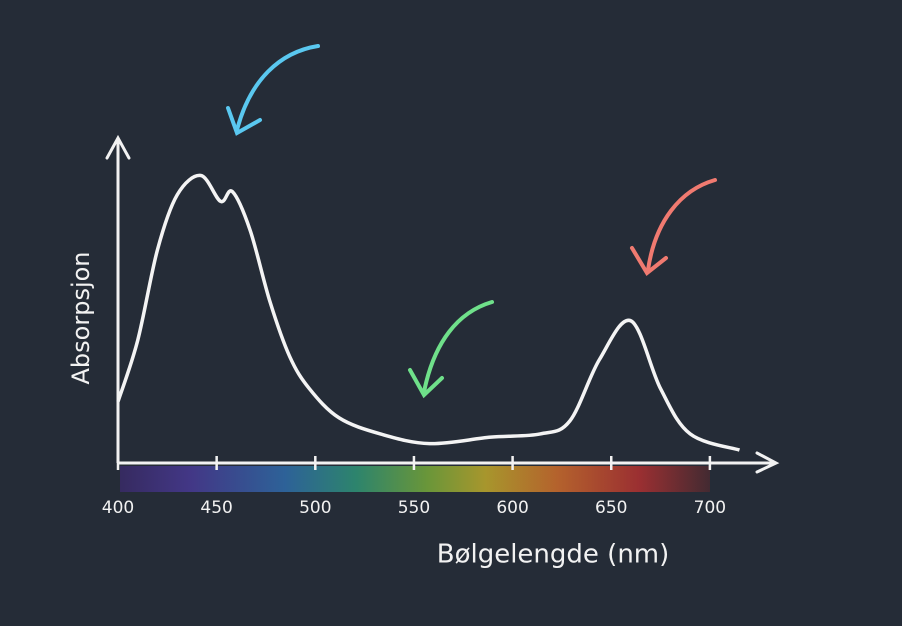  What do you see at coordinates (277, 88) in the screenshot?
I see `blue-arrow` at bounding box center [277, 88].